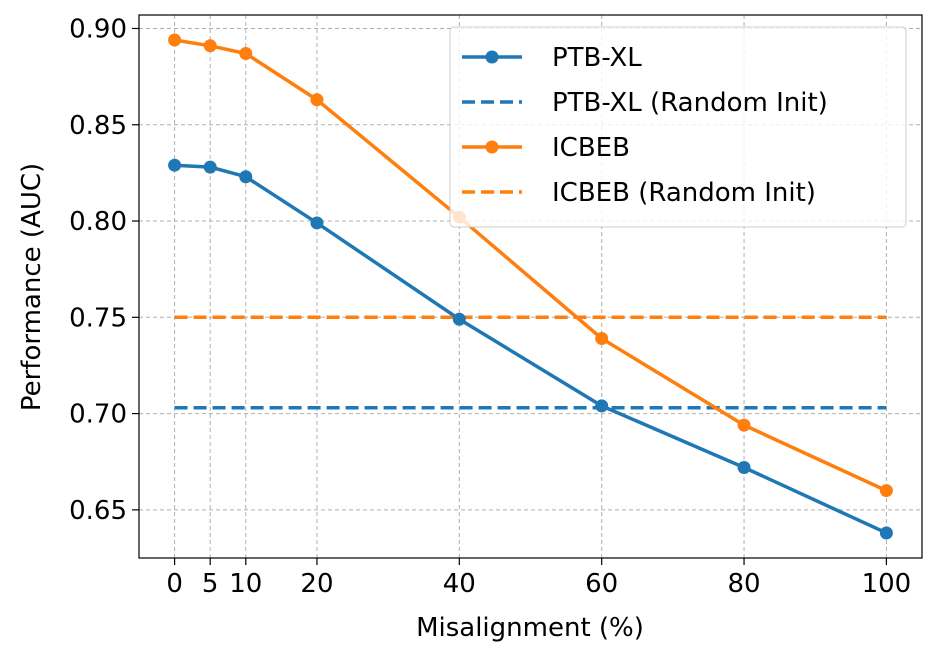  I want to click on y-tick-label: 0.65, so click(98, 511).